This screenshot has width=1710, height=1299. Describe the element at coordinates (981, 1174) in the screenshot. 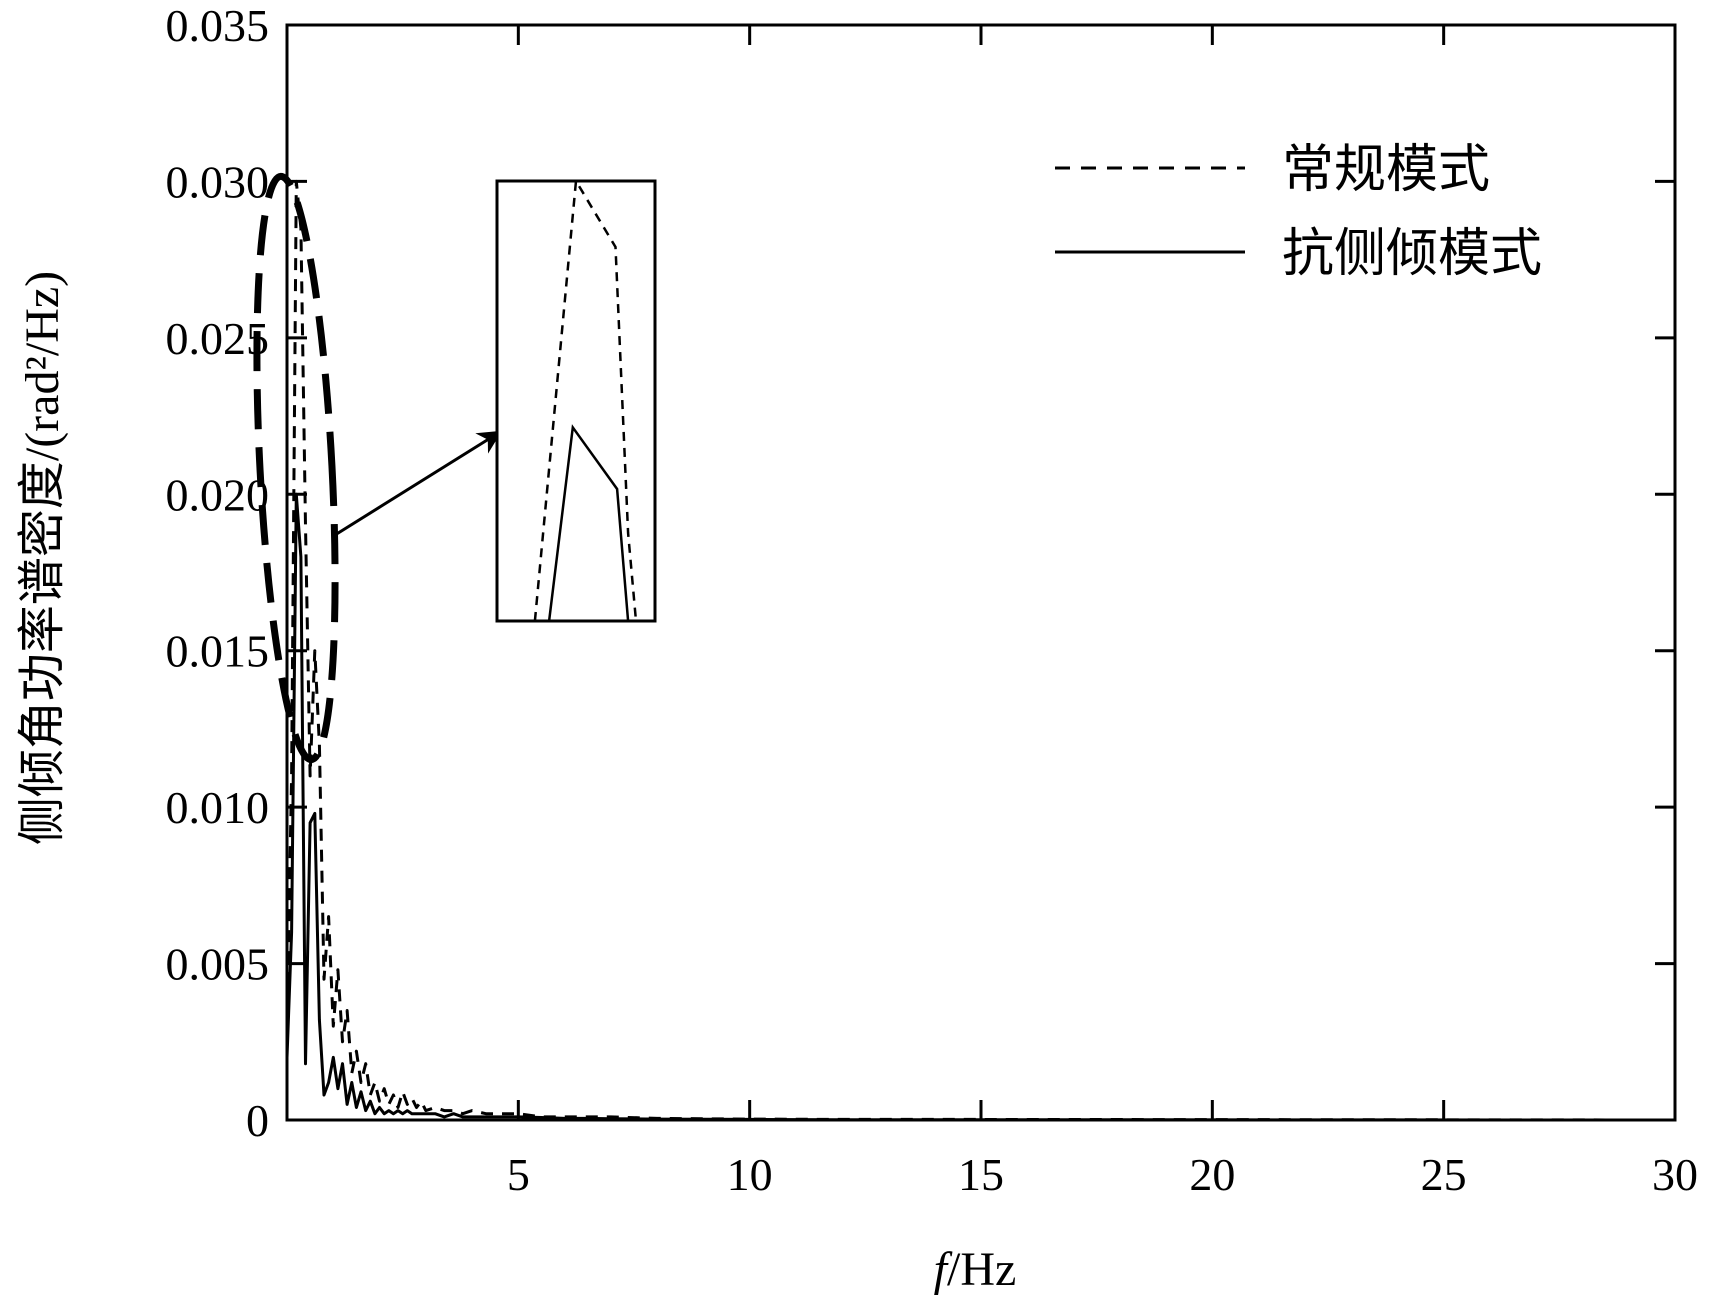

I see `x-tick-label: 15` at that location.